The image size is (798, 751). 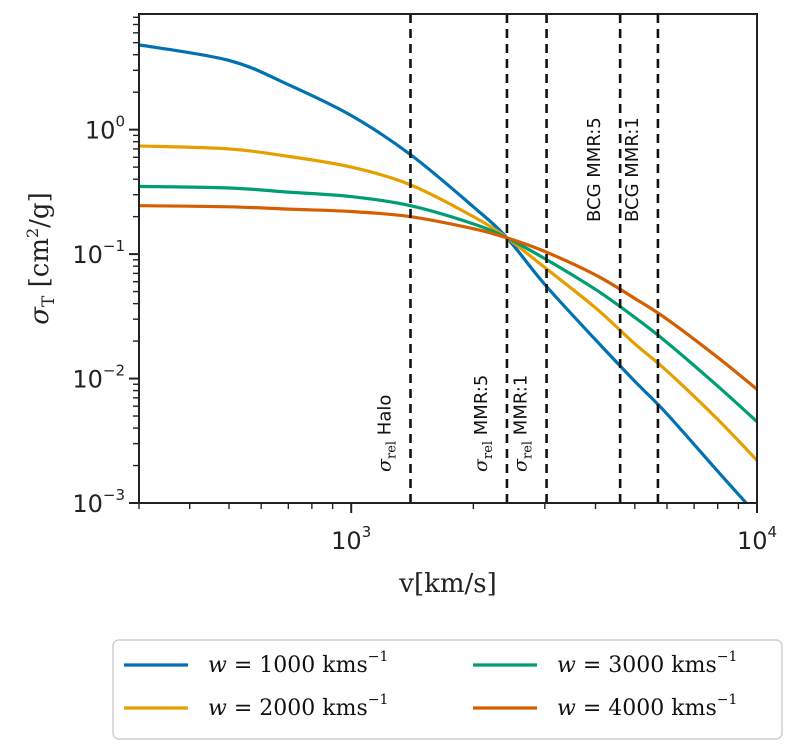 I want to click on legend-label-w4000: w = 4000 kms−1, so click(x=647, y=706).